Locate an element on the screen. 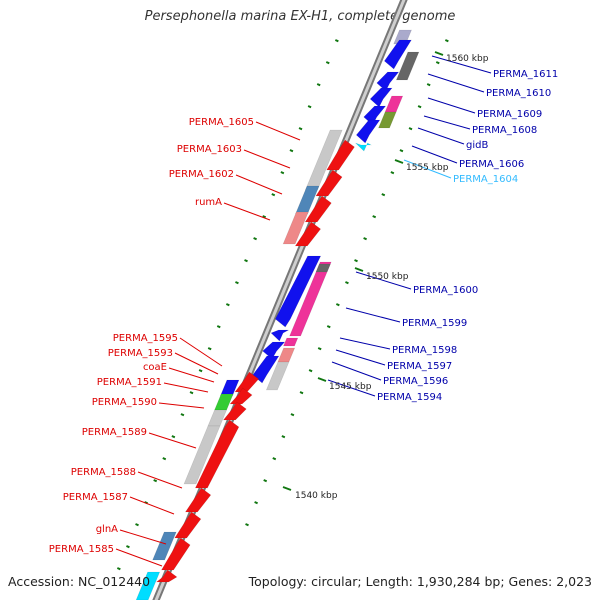  gene-label-perma-1604: PERMA_1604 is located at coordinates (485, 179).